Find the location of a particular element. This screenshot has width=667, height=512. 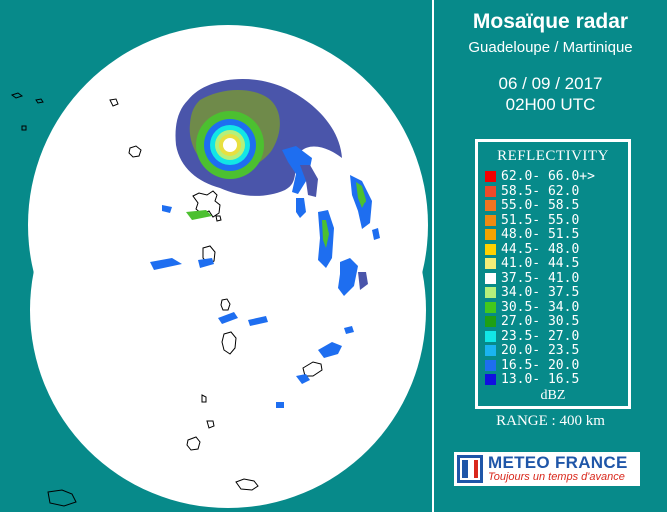

legend-row: 62.0- 66.0+> is located at coordinates (557, 177).